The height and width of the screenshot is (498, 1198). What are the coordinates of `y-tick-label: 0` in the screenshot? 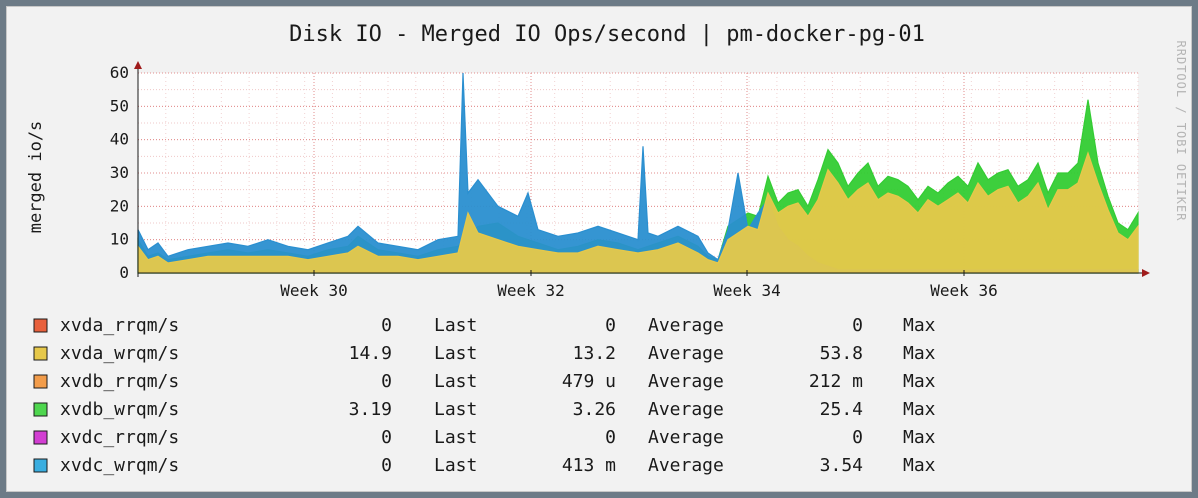 It's located at (124, 272).